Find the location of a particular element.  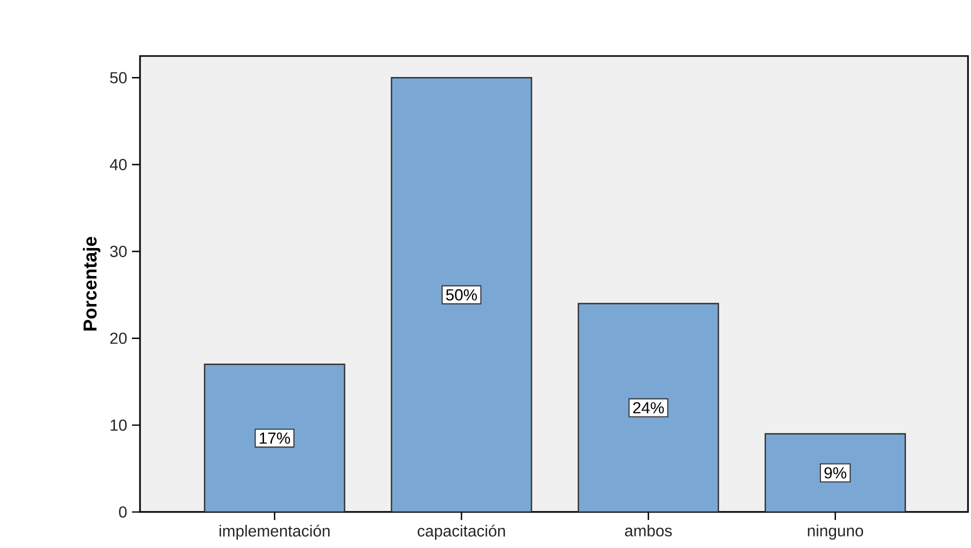

data-label: 50% is located at coordinates (461, 294).